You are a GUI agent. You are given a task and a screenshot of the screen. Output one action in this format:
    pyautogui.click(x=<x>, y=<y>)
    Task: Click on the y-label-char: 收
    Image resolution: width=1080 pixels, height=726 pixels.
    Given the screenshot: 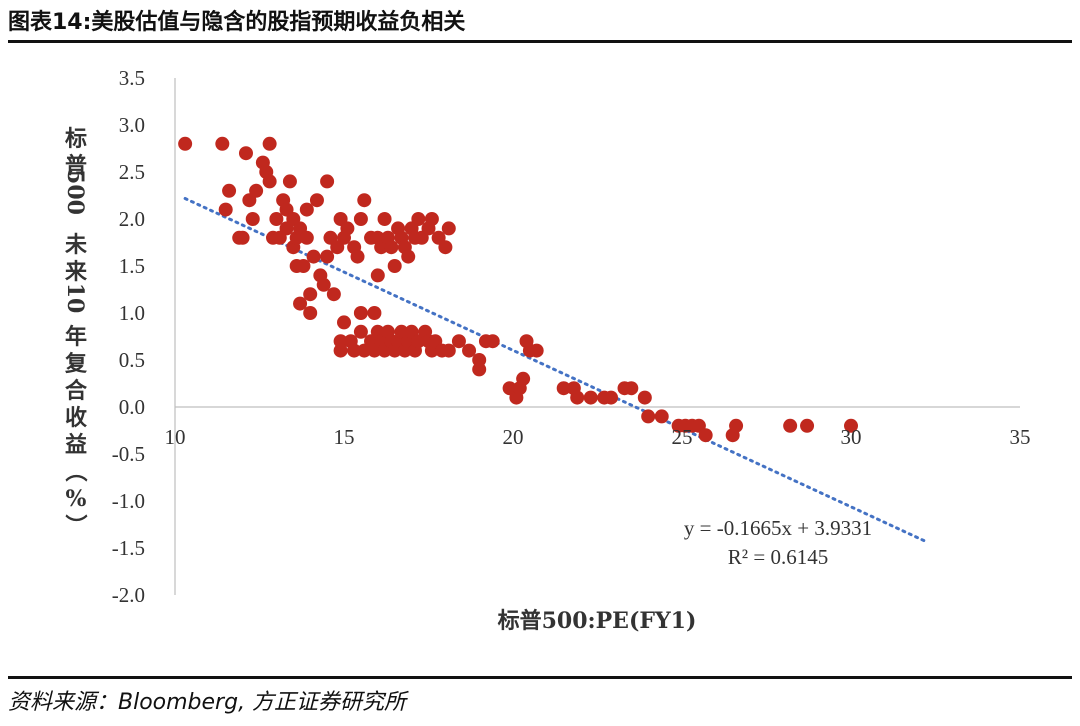 What is the action you would take?
    pyautogui.click(x=76, y=418)
    